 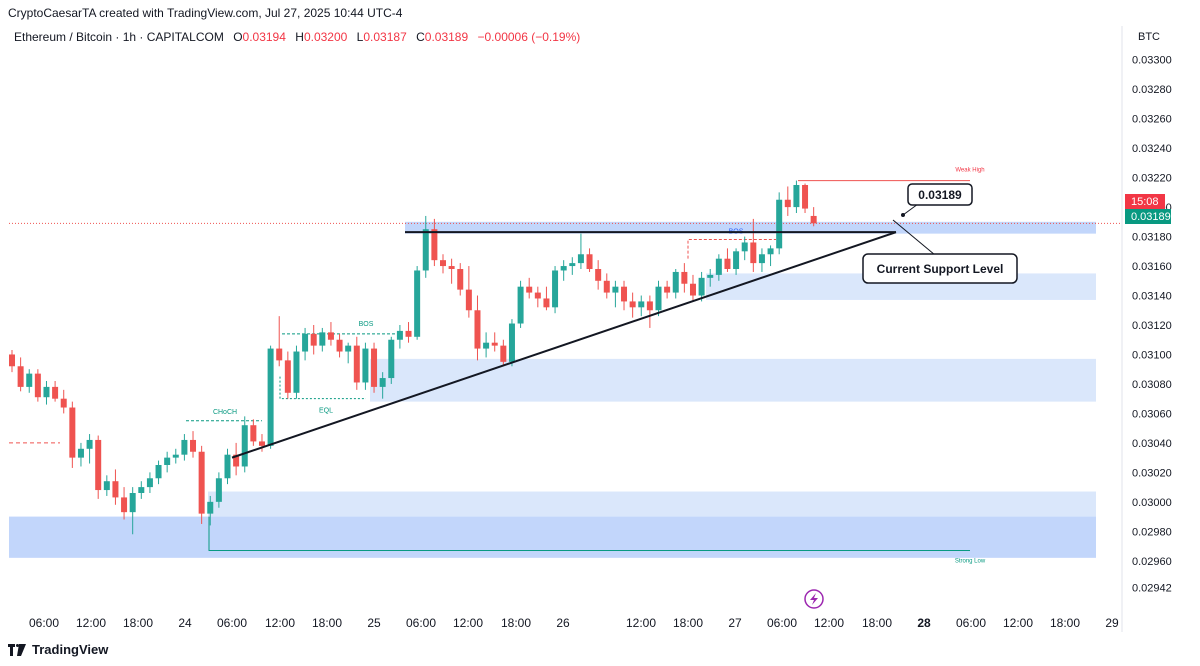 What do you see at coordinates (374, 623) in the screenshot?
I see `x-tick-label: 25` at bounding box center [374, 623].